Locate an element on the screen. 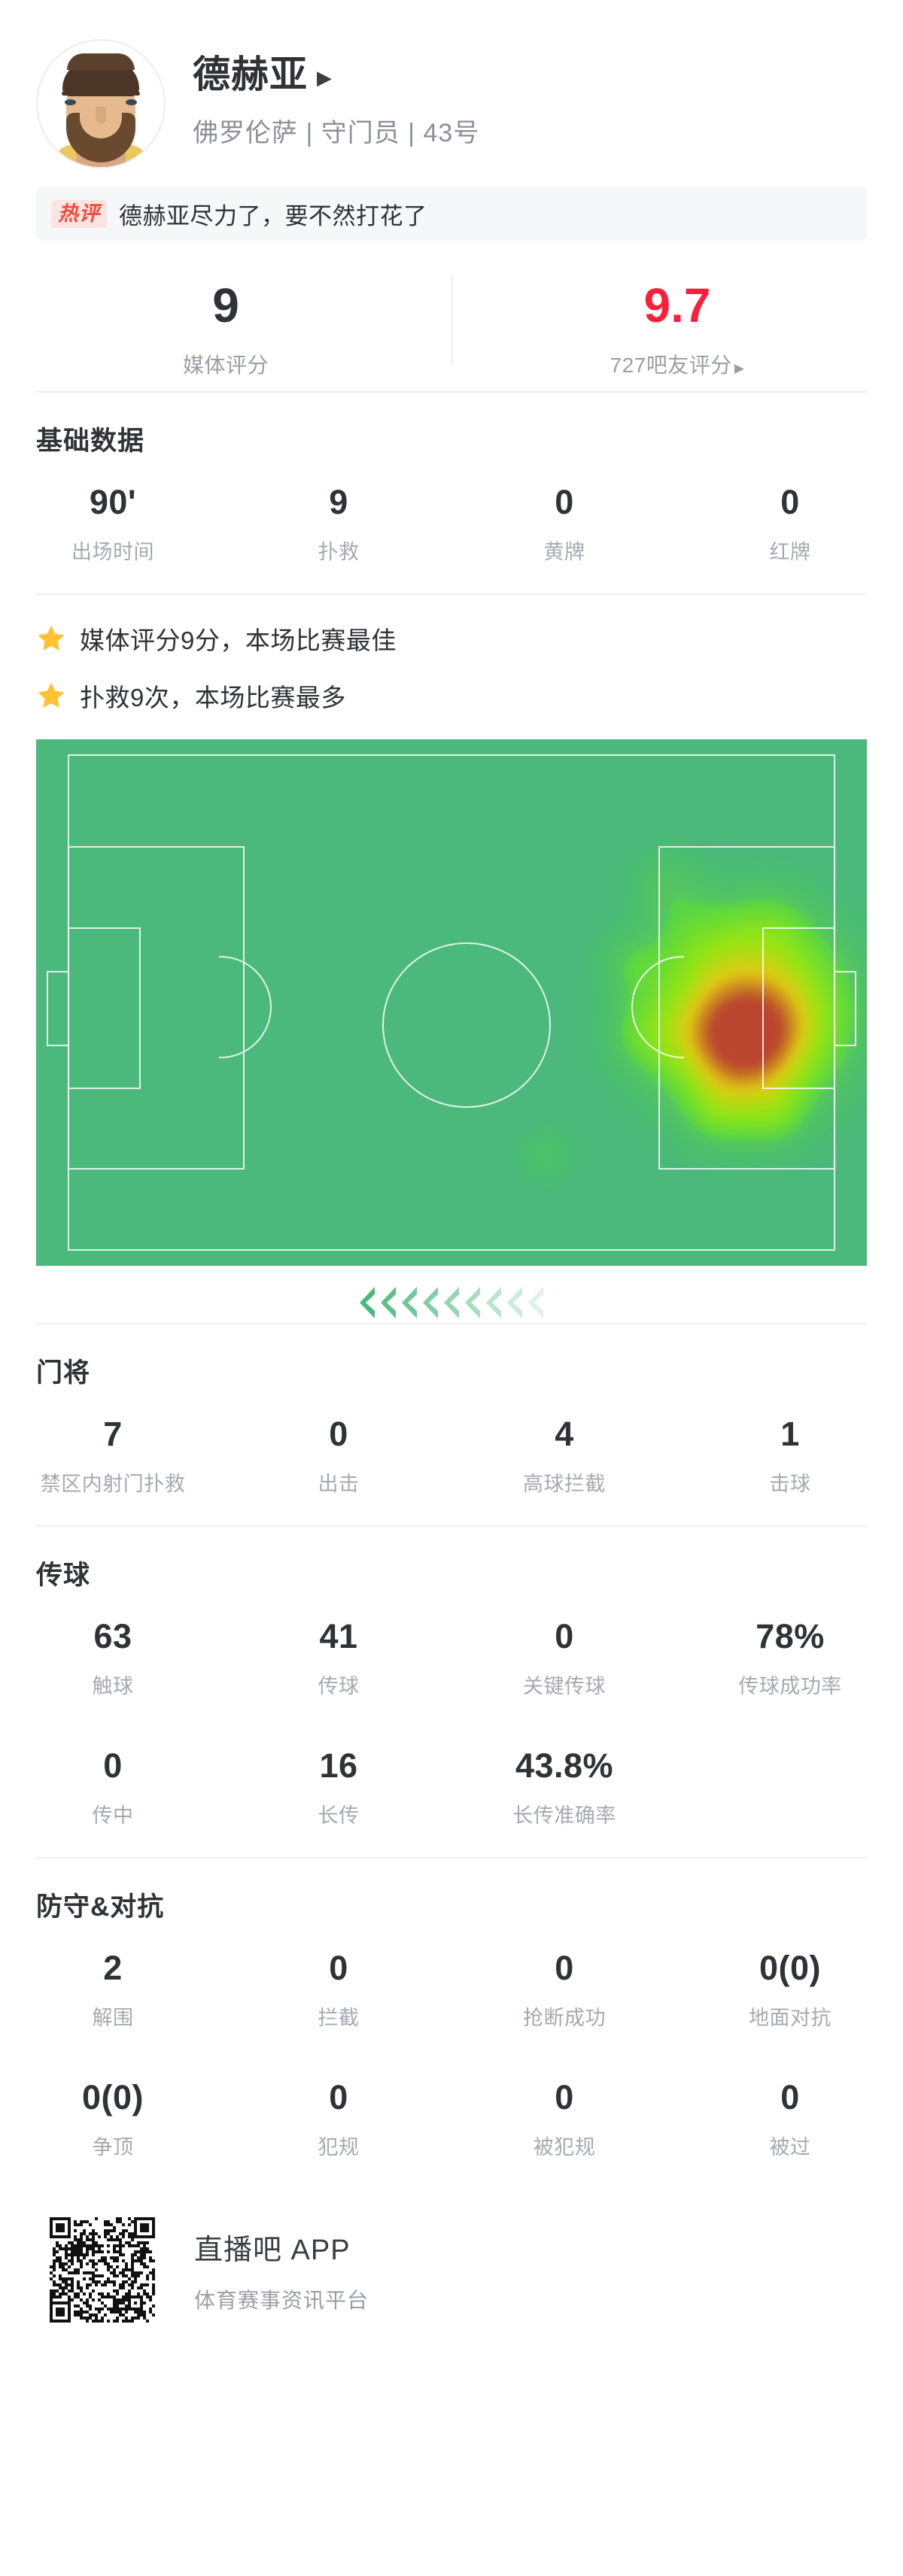 Image resolution: width=903 pixels, height=2576 pixels. pitch-goal-area-left is located at coordinates (104, 1008).